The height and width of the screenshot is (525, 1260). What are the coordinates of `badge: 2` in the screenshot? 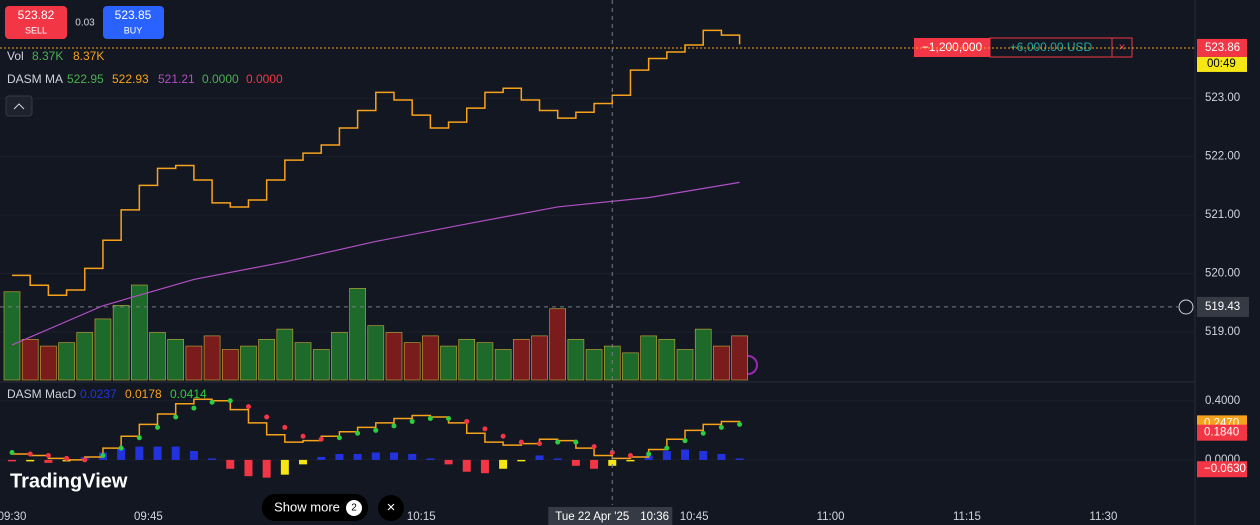 It's located at (354, 508).